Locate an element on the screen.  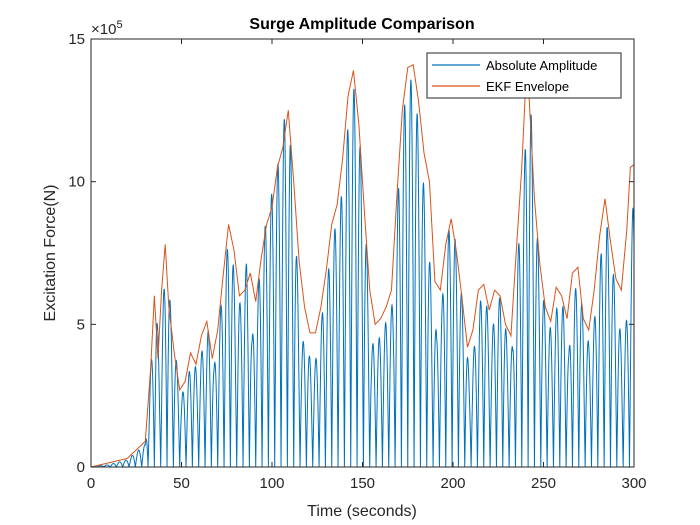
x-axis-label: Time (seconds) is located at coordinates (362, 511).